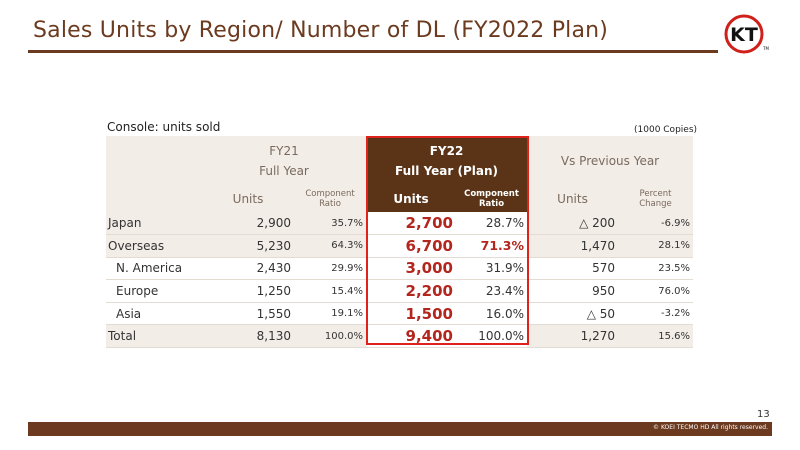 This screenshot has width=800, height=450. What do you see at coordinates (330, 224) in the screenshot?
I see `fy21-ratio-cell: 35.7%` at bounding box center [330, 224].